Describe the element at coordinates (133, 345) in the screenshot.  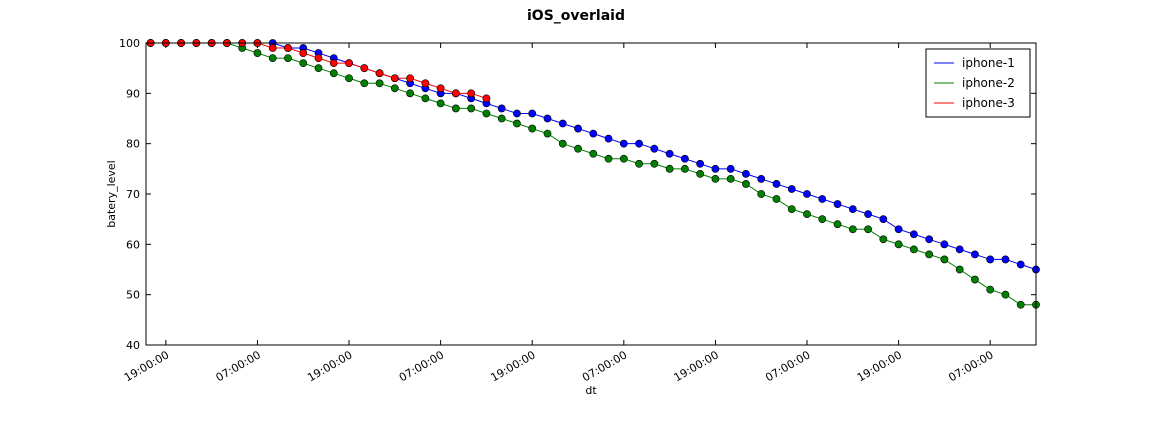
I see `y-tick-label: 40` at that location.